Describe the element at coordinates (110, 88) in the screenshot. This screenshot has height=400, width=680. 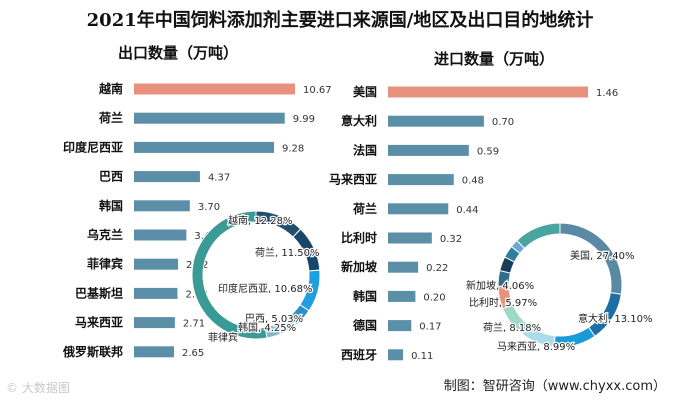
I see `chart0-category-label: 越南` at that location.